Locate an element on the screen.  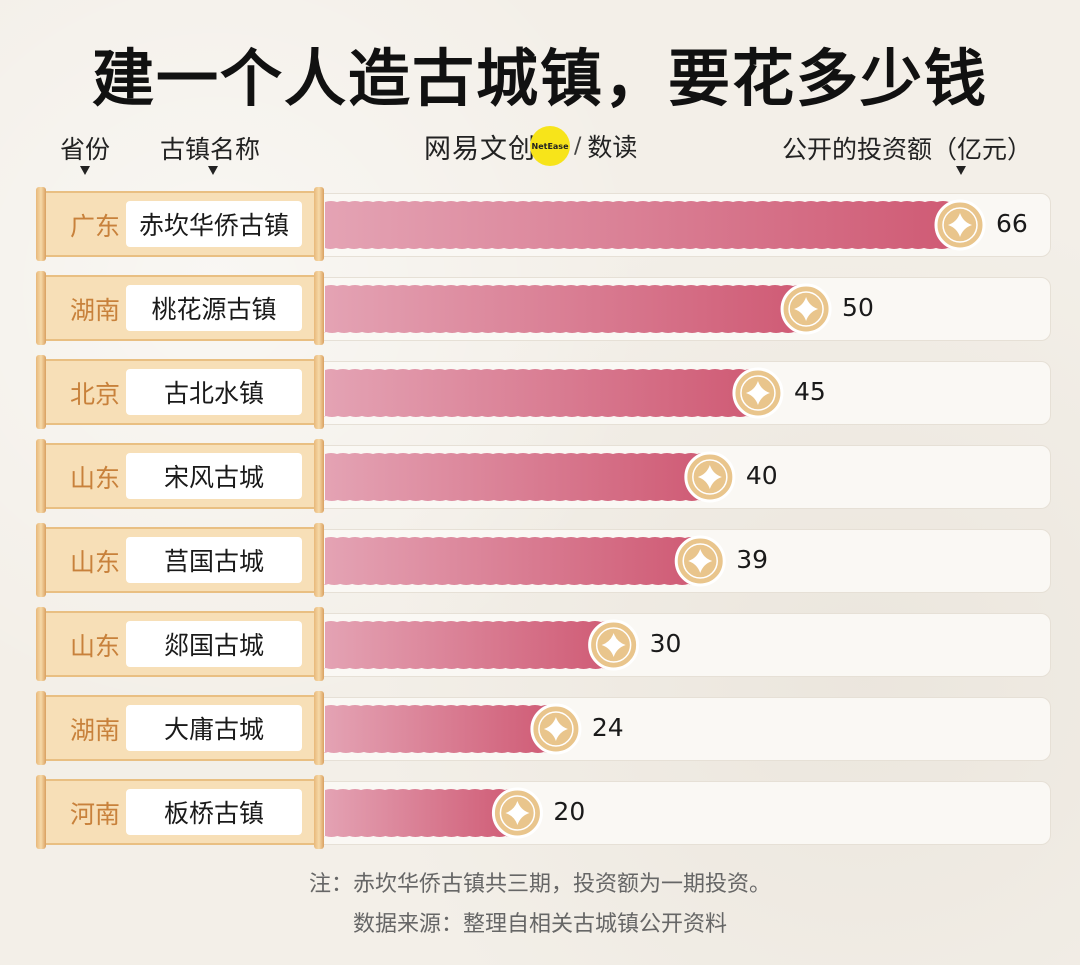
chart-row: 30 山东 郯国古城 is located at coordinates (540, 644).